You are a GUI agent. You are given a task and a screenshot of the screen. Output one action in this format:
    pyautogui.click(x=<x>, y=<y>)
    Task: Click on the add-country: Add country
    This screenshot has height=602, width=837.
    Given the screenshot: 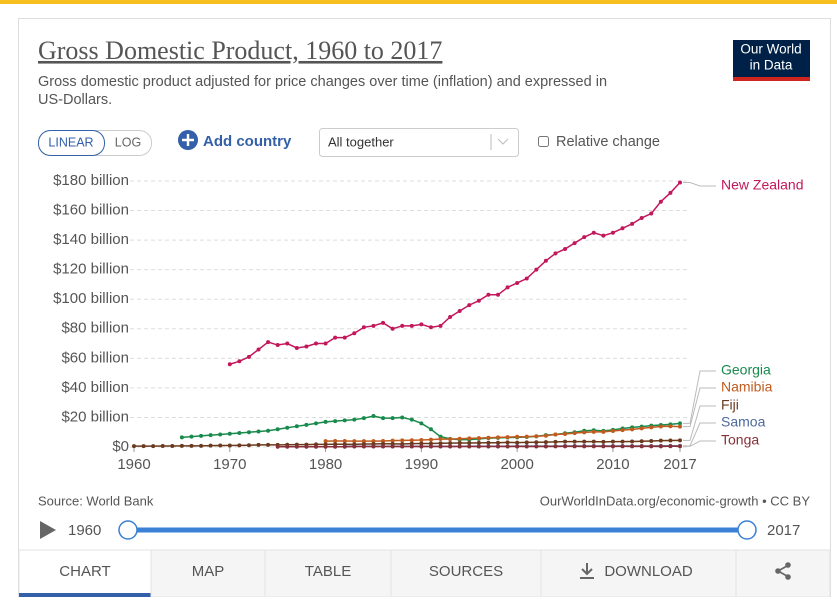 What is the action you would take?
    pyautogui.click(x=247, y=141)
    